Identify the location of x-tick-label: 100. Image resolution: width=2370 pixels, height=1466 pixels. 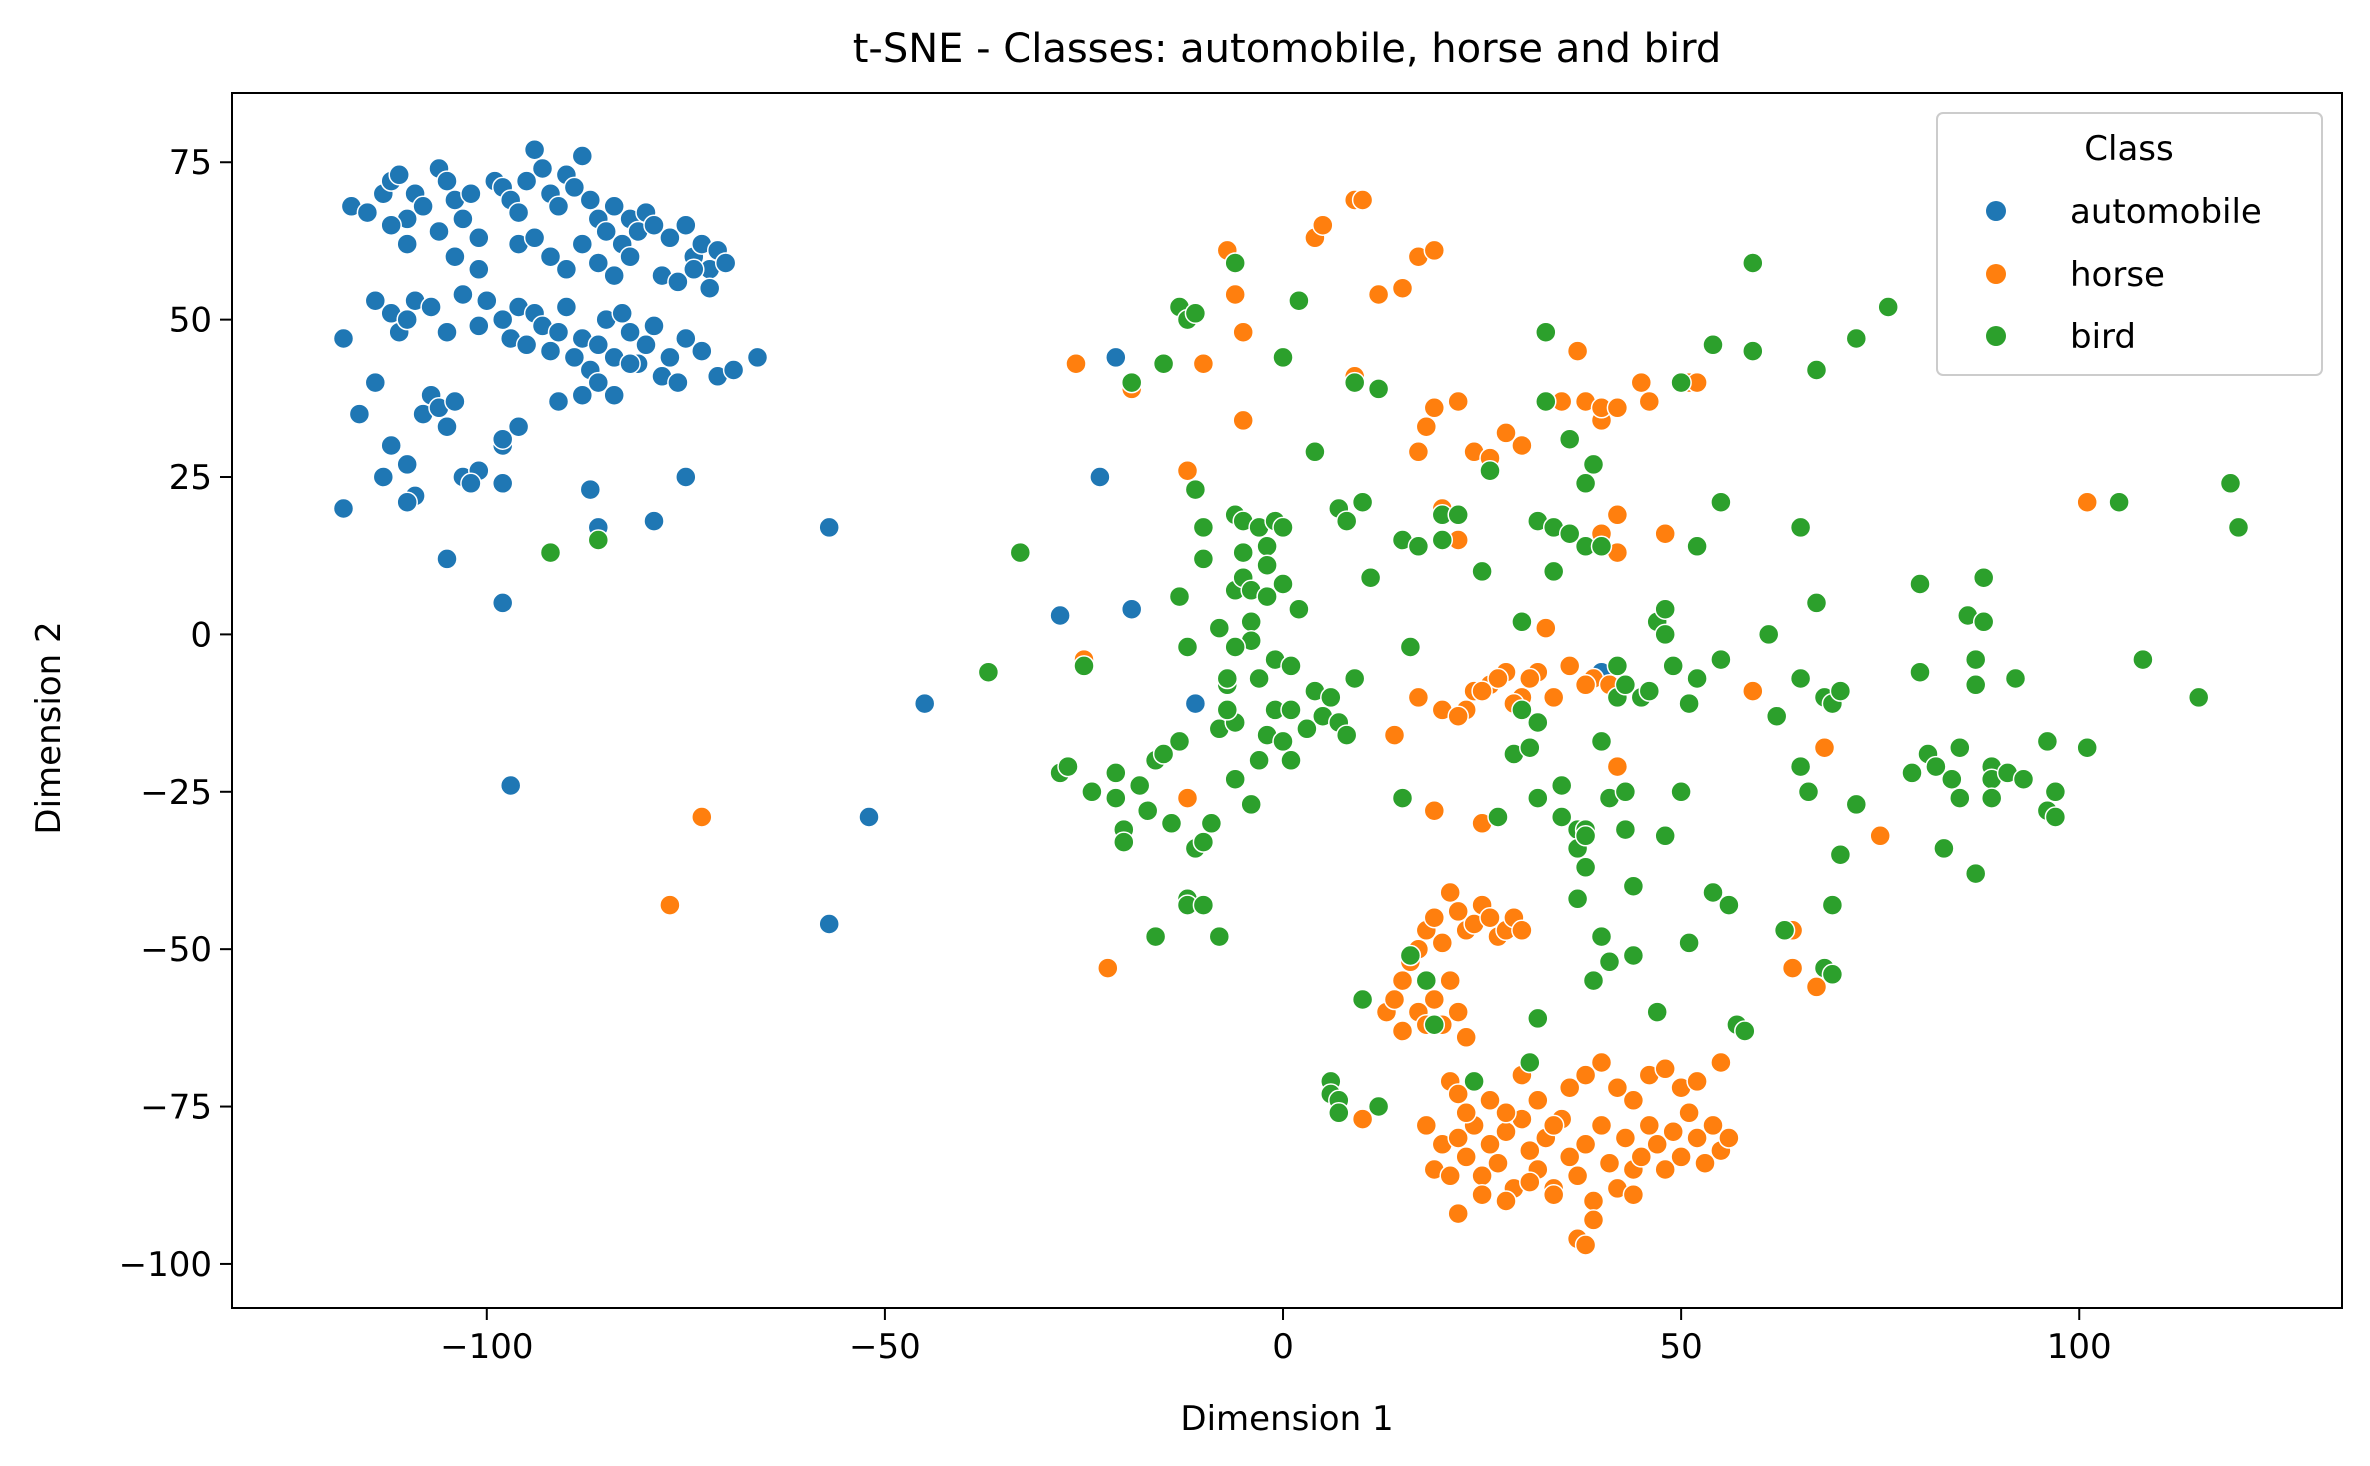
(2079, 1347).